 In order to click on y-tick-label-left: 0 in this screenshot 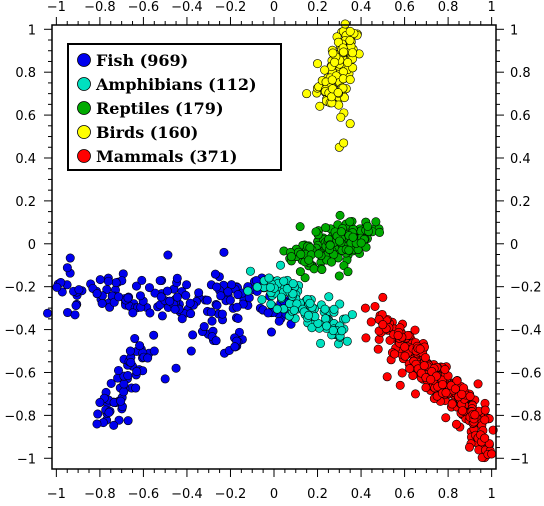, I will do `click(32, 245)`.